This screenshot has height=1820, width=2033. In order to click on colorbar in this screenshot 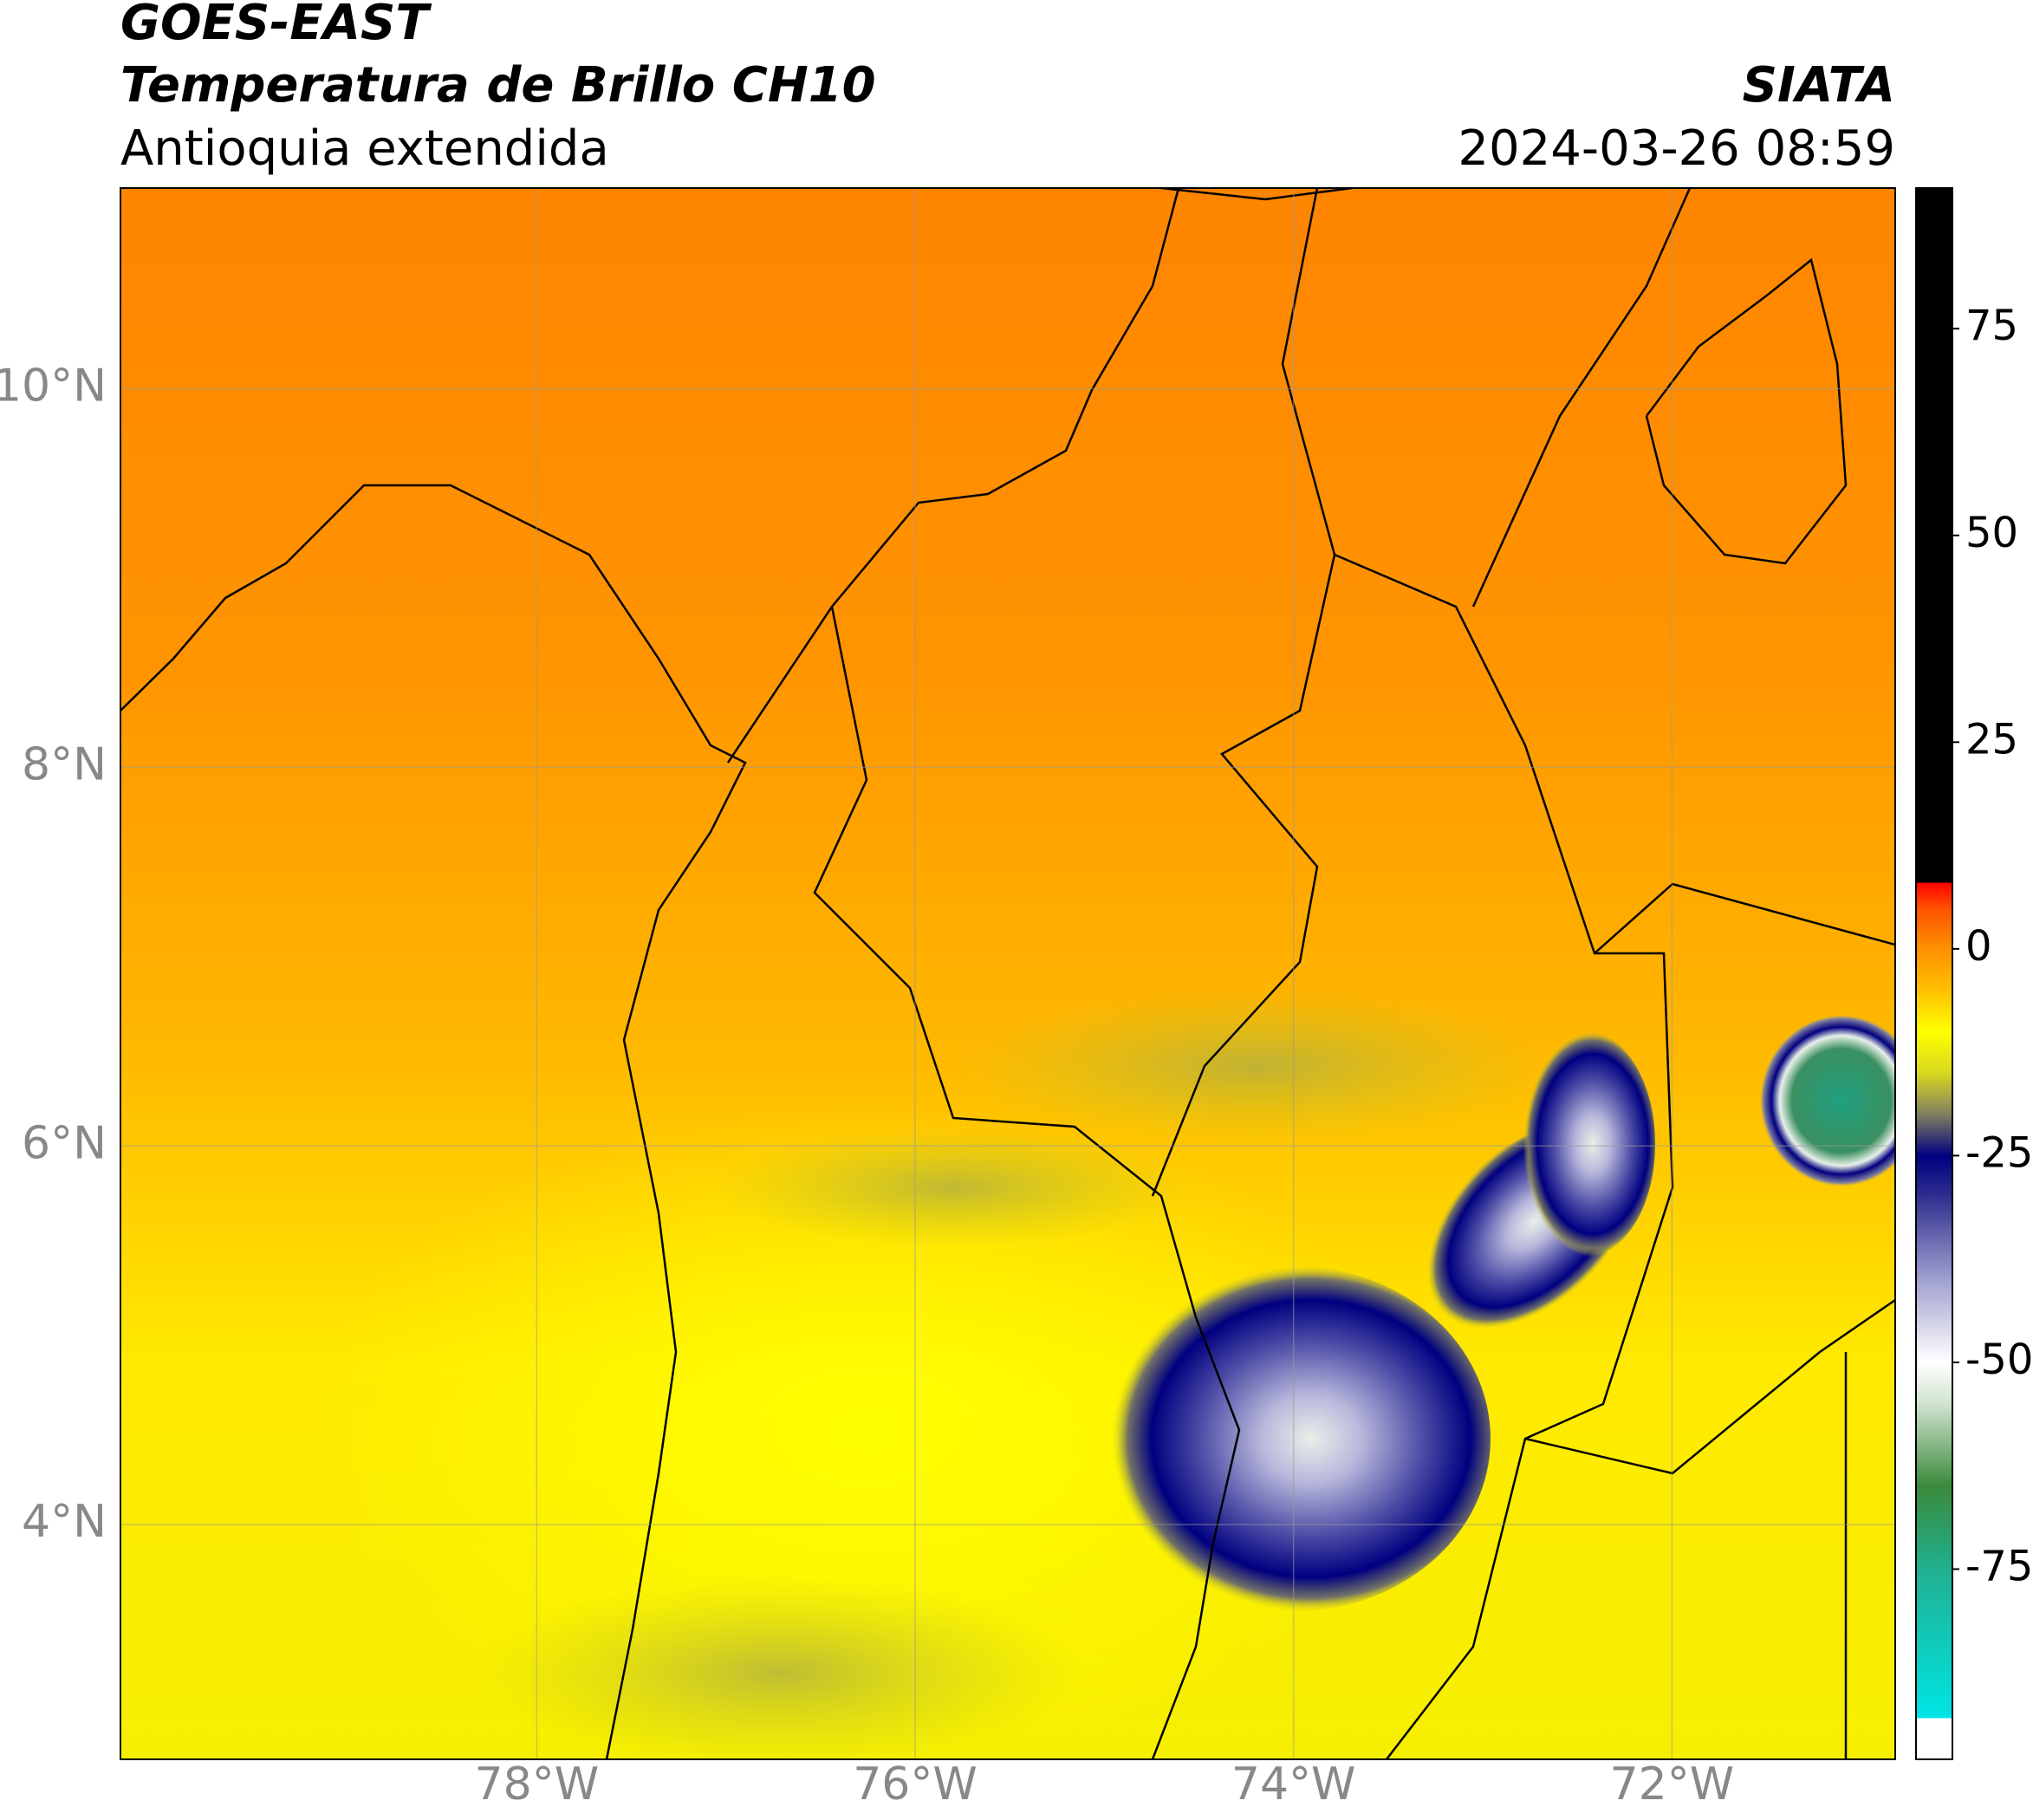, I will do `click(1934, 973)`.